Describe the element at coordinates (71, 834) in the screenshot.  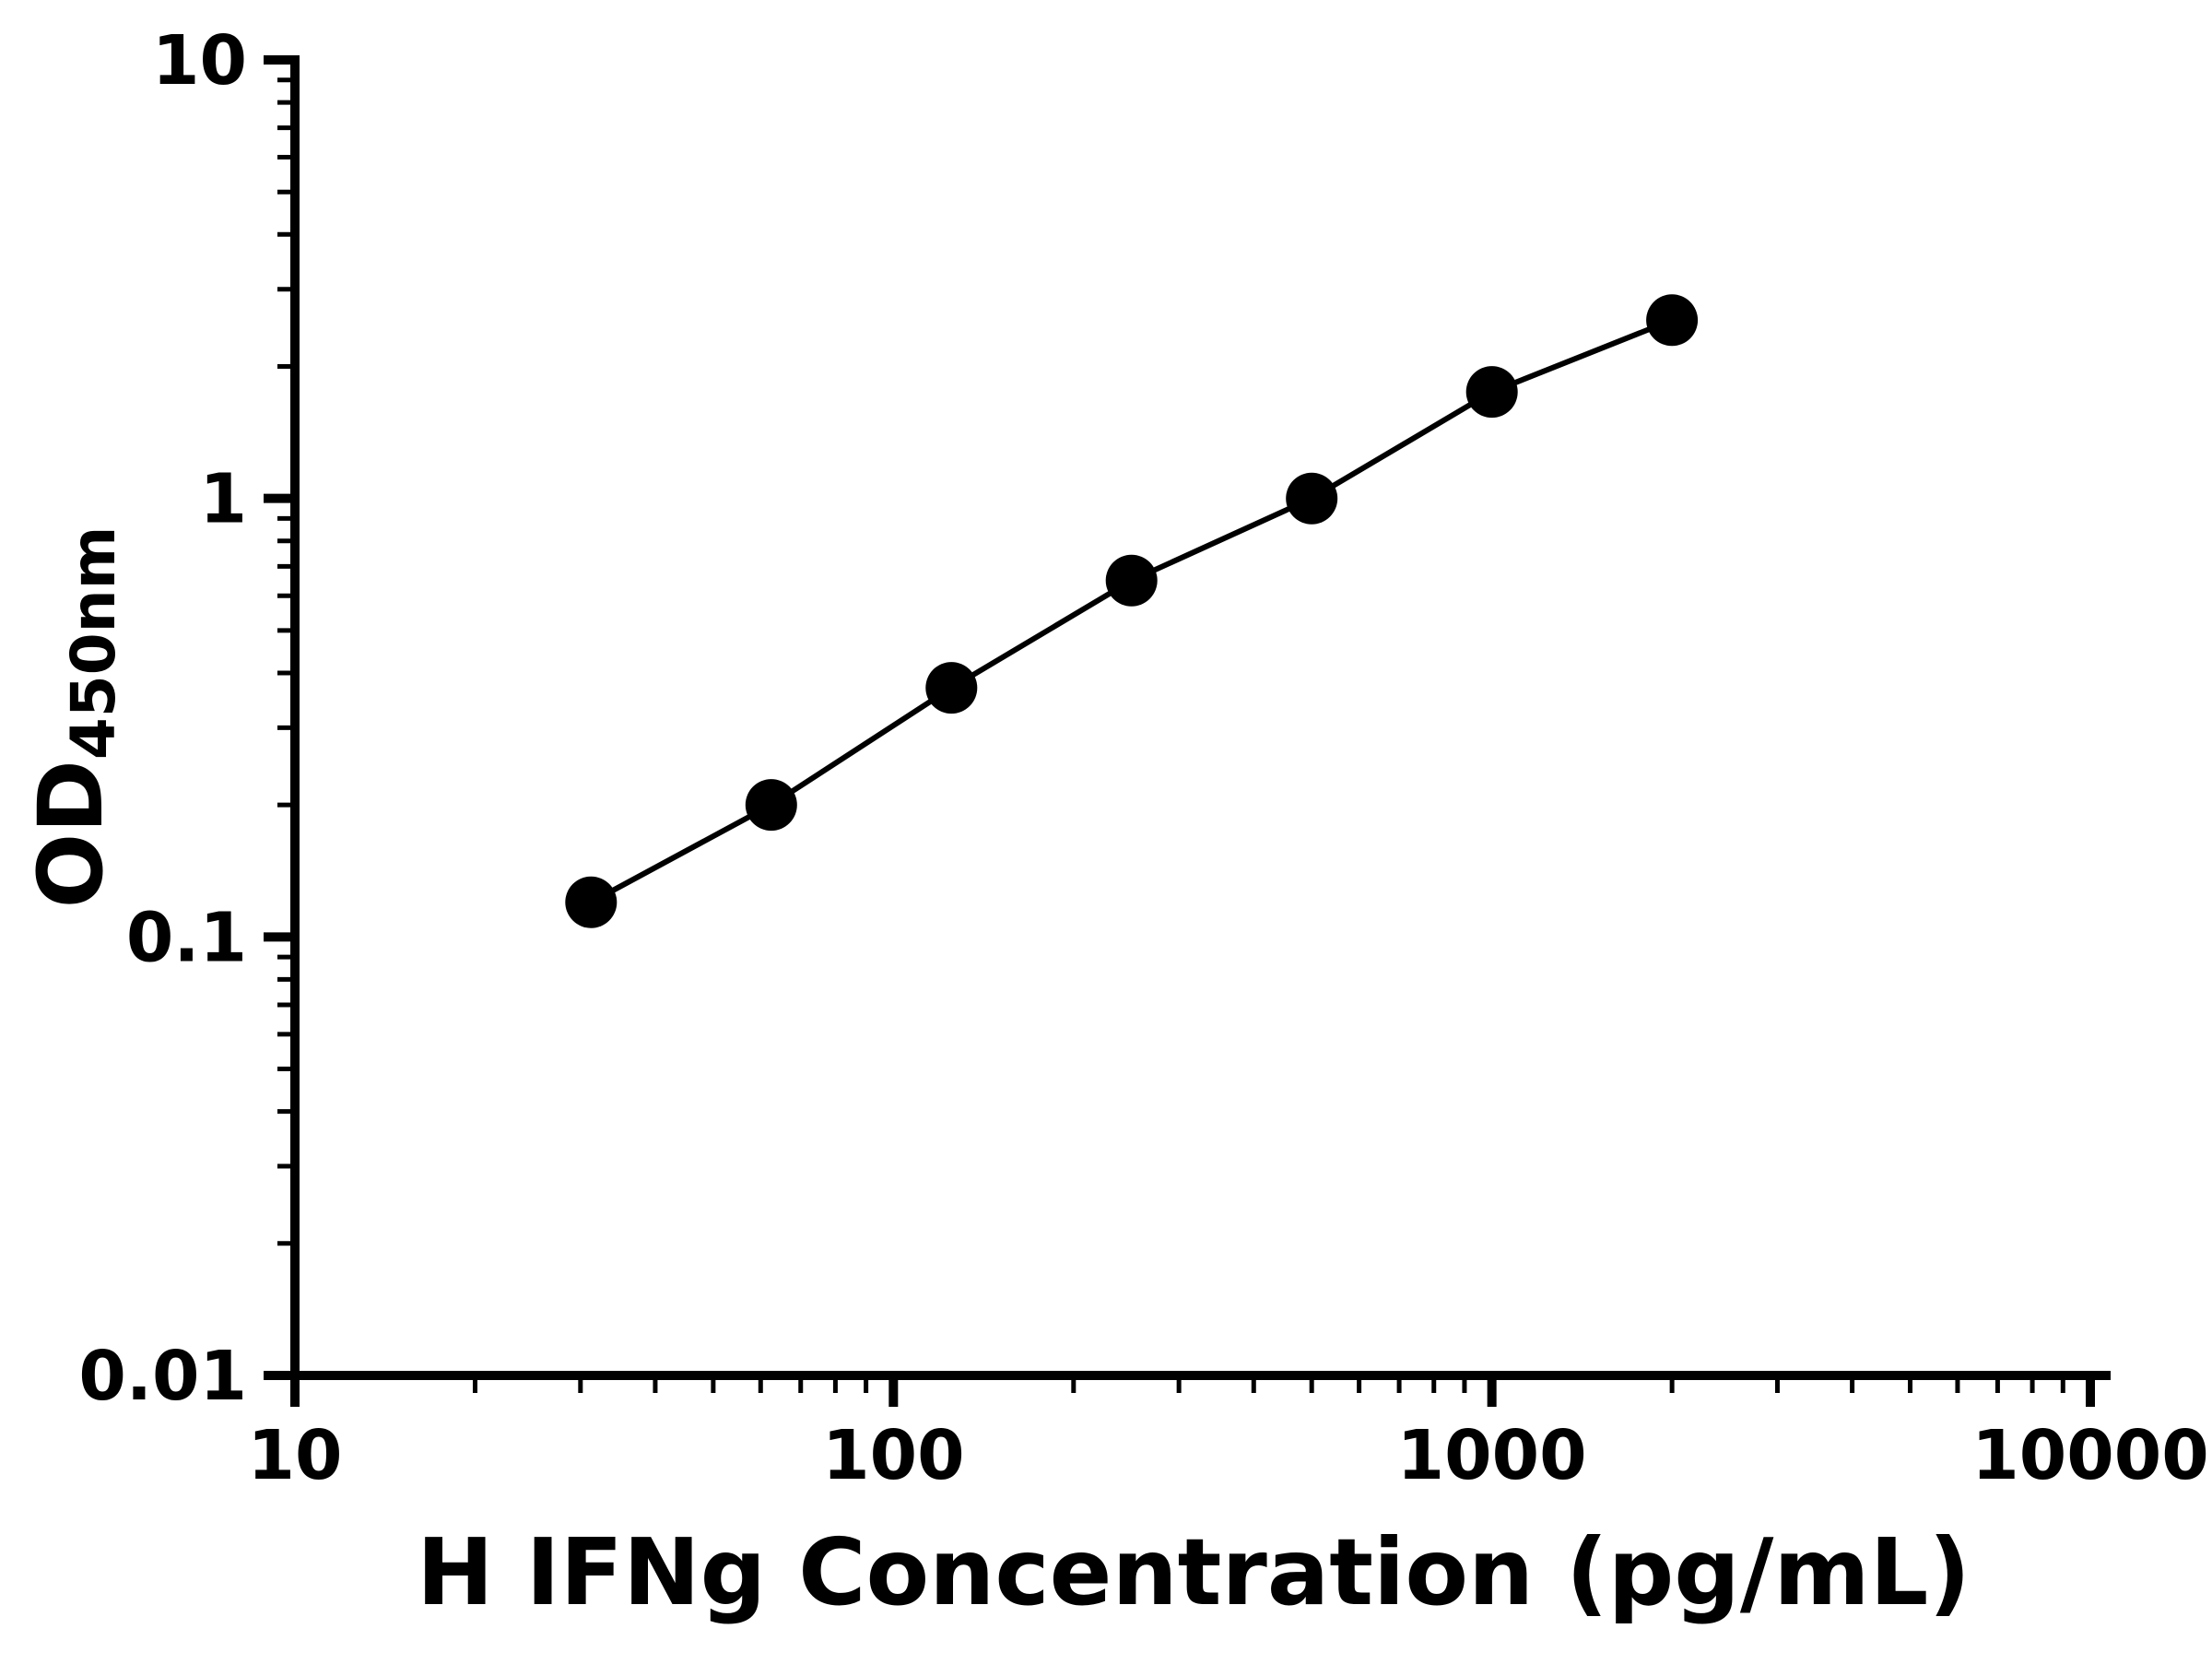
I see `y-axis-title-main: OD` at that location.